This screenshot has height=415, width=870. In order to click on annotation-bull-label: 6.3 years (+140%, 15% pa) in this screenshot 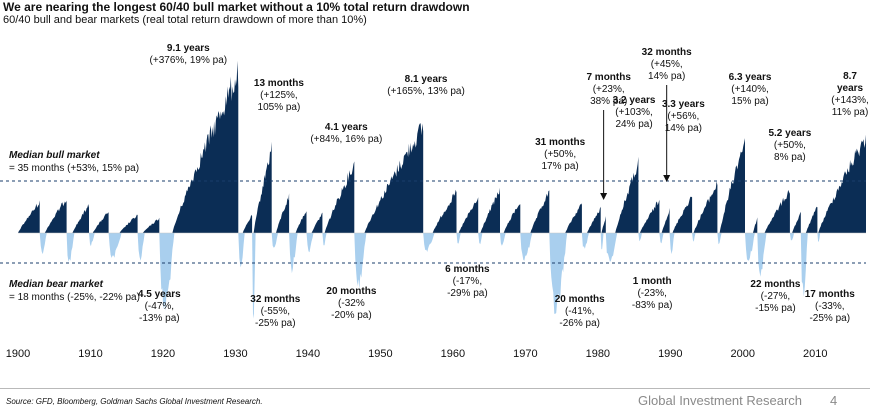, I will do `click(750, 89)`.